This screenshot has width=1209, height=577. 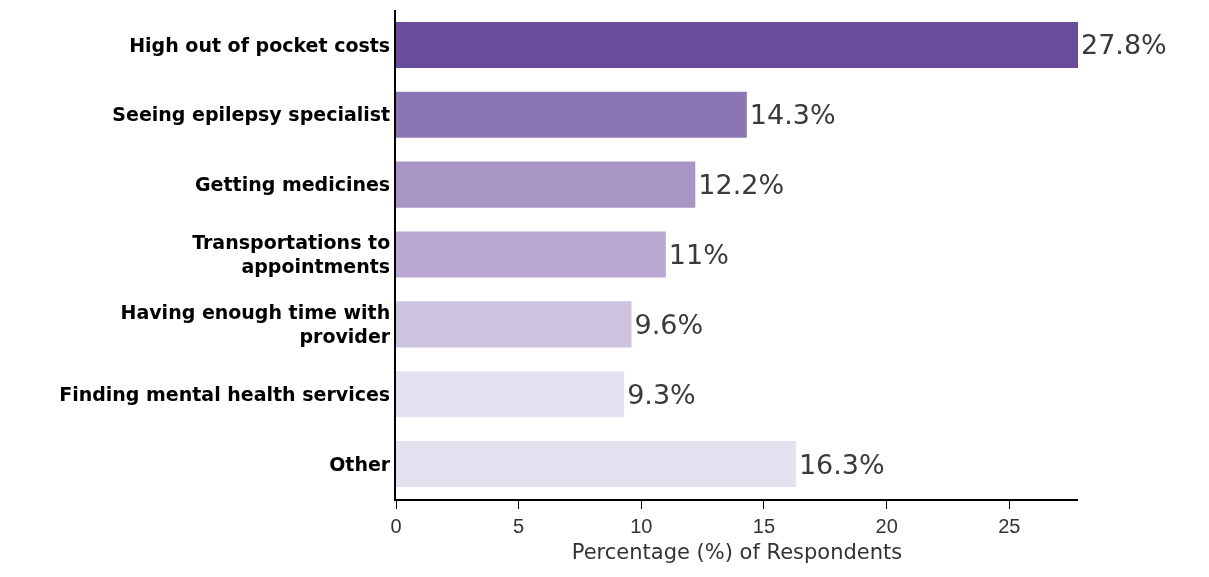 What do you see at coordinates (255, 324) in the screenshot?
I see `y-tick-label: Having enough time with provider` at bounding box center [255, 324].